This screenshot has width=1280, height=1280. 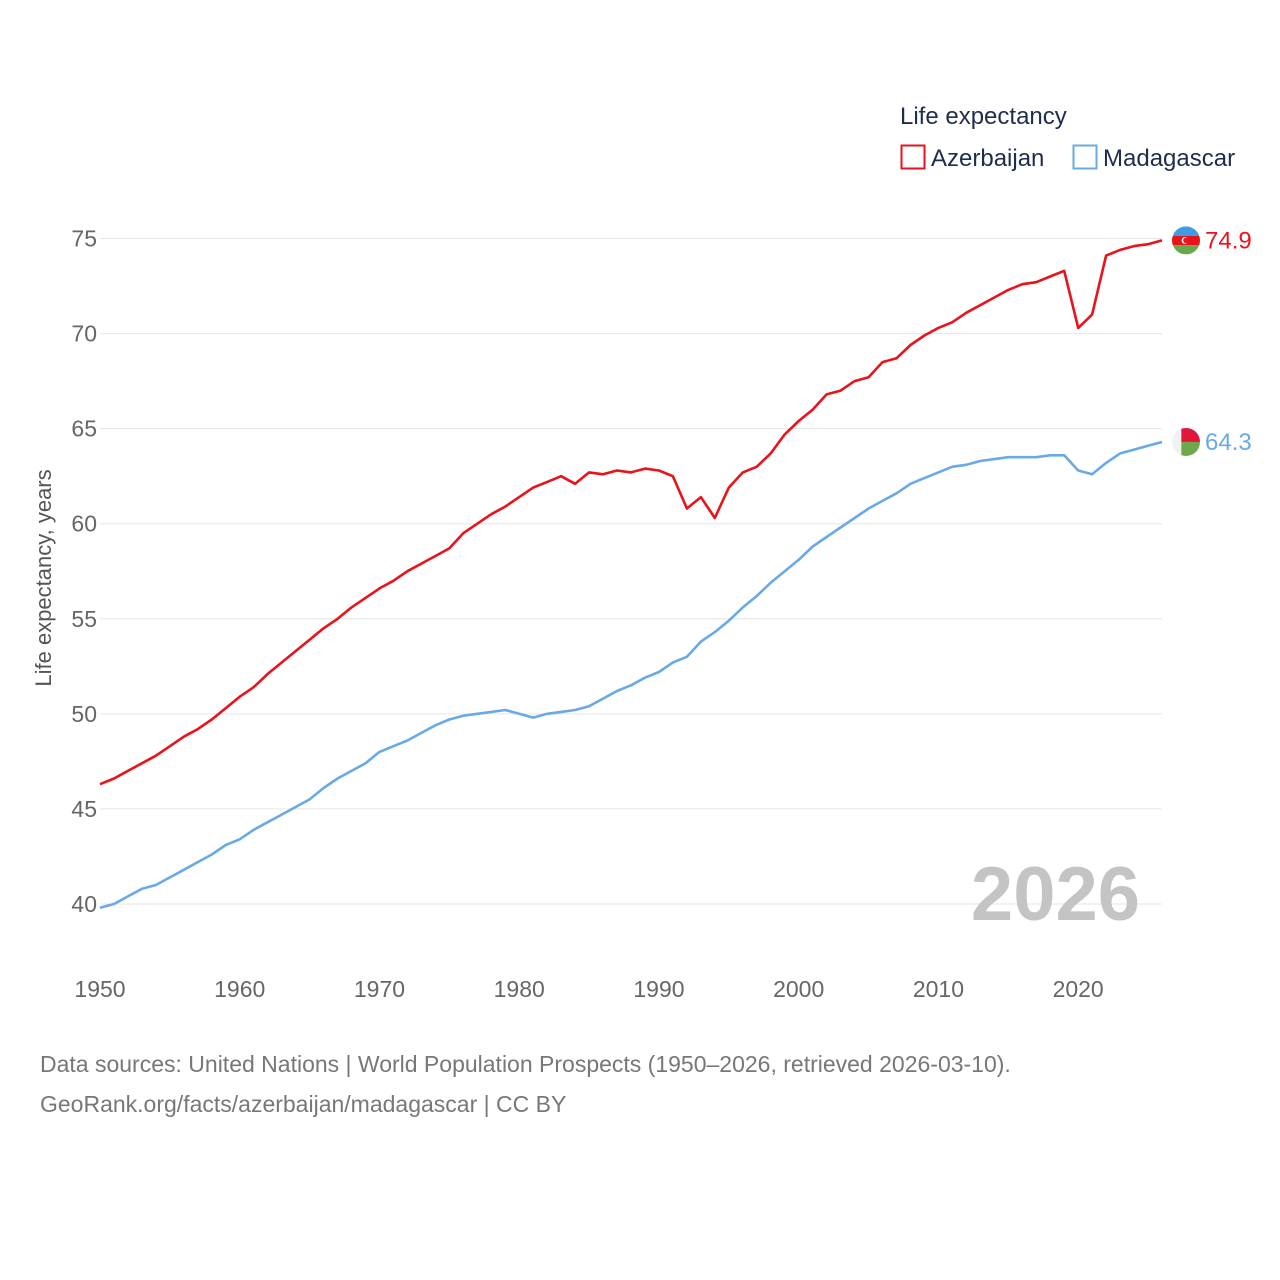 What do you see at coordinates (1212, 341) in the screenshot?
I see `end-markers: 74.9 64.3` at bounding box center [1212, 341].